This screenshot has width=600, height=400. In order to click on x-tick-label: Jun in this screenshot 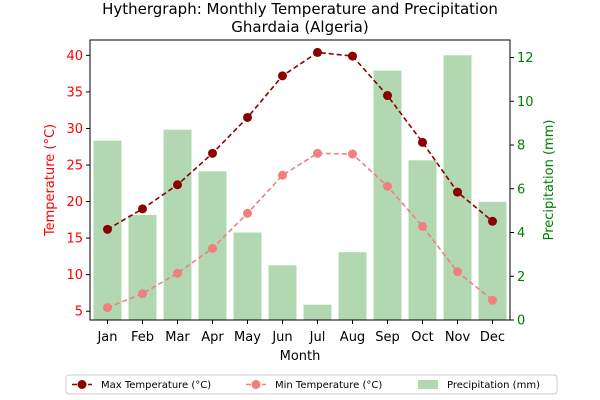, I will do `click(281, 337)`.